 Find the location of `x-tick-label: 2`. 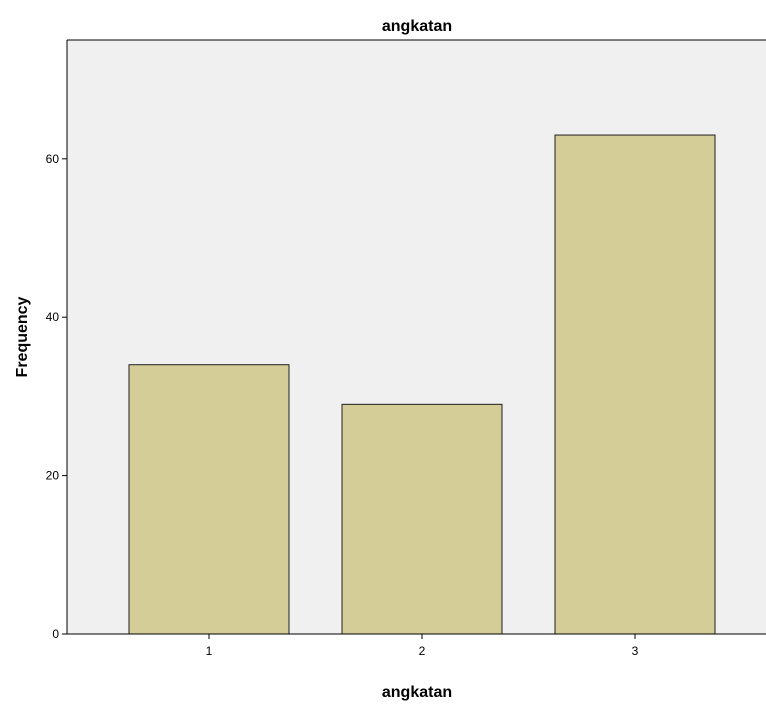

x-tick-label: 2 is located at coordinates (422, 651).